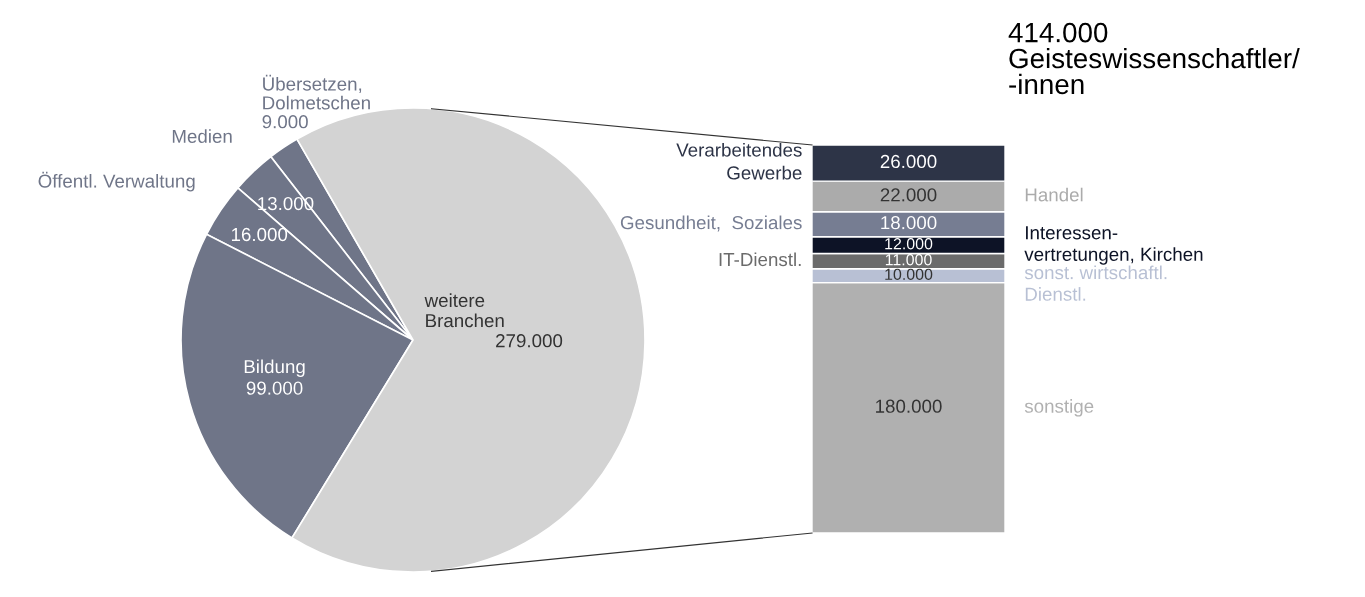  I want to click on series-label: sonstige, so click(1059, 408).